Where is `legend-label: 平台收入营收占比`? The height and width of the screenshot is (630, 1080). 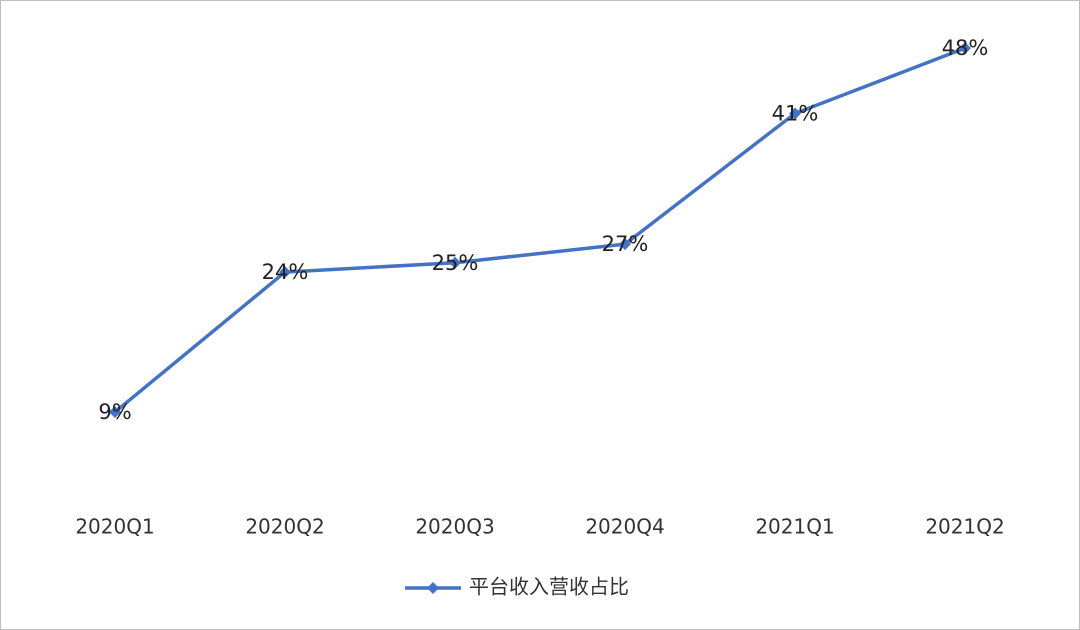 legend-label: 平台收入营收占比 is located at coordinates (549, 587).